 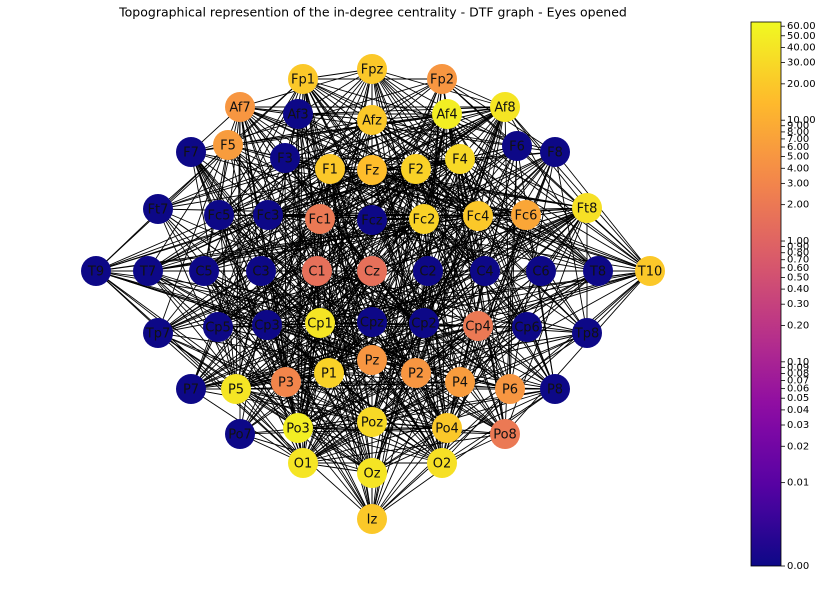 What do you see at coordinates (798, 304) in the screenshot?
I see `colorbar-tick-label: 0.30` at bounding box center [798, 304].